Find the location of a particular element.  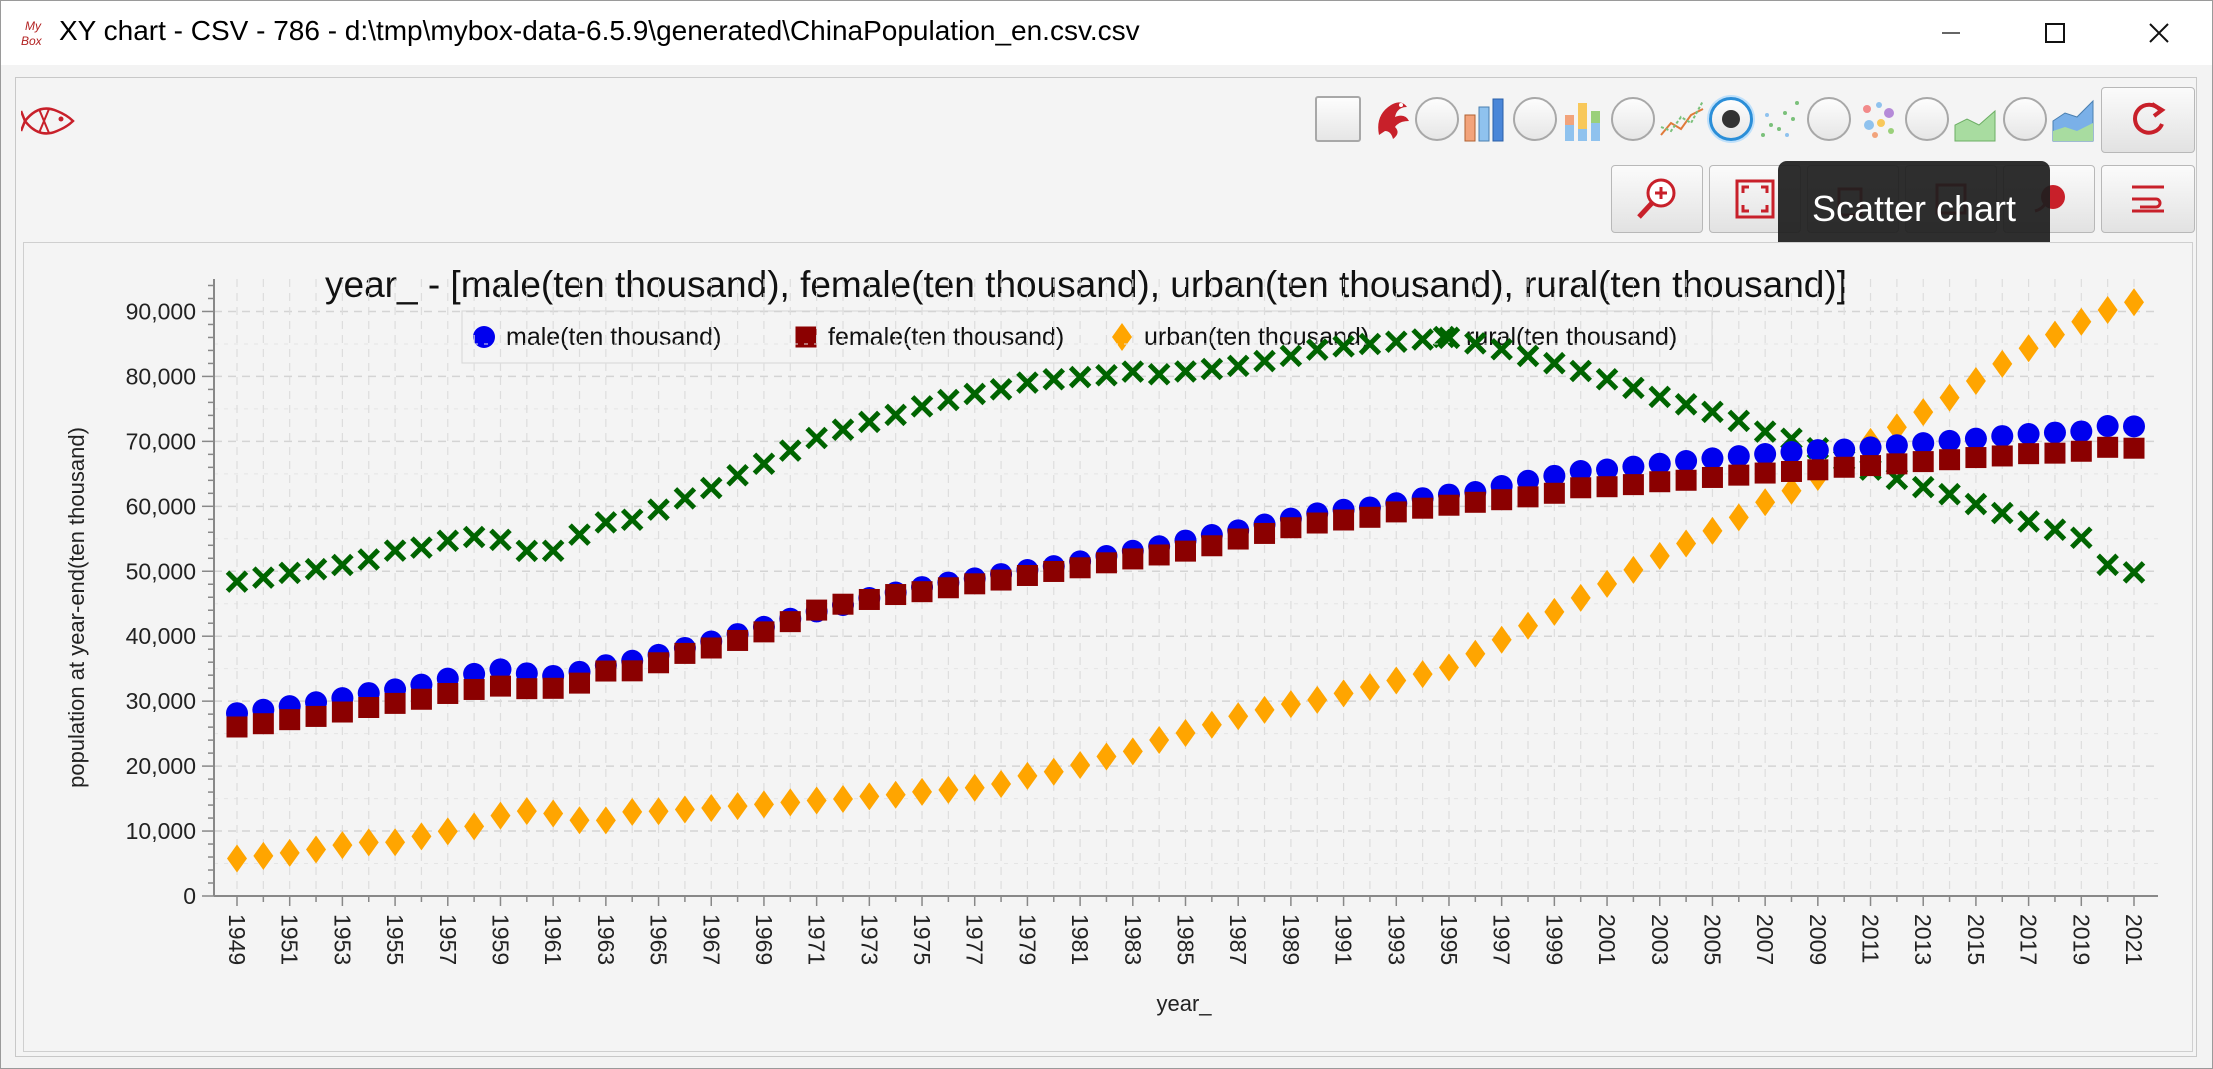

x-tick-label: 1981 is located at coordinates (1080, 939).